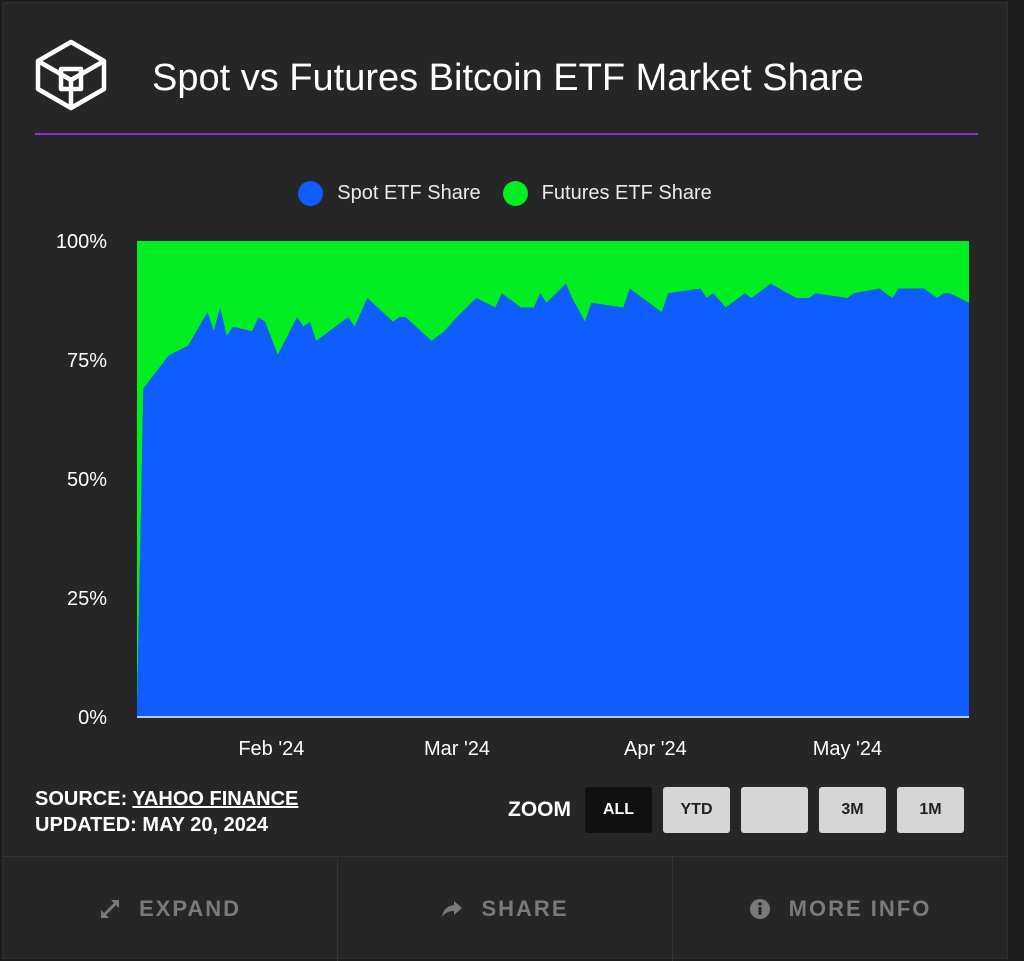 The image size is (1024, 961). What do you see at coordinates (84, 799) in the screenshot?
I see `source-prefix: SOURCE:` at bounding box center [84, 799].